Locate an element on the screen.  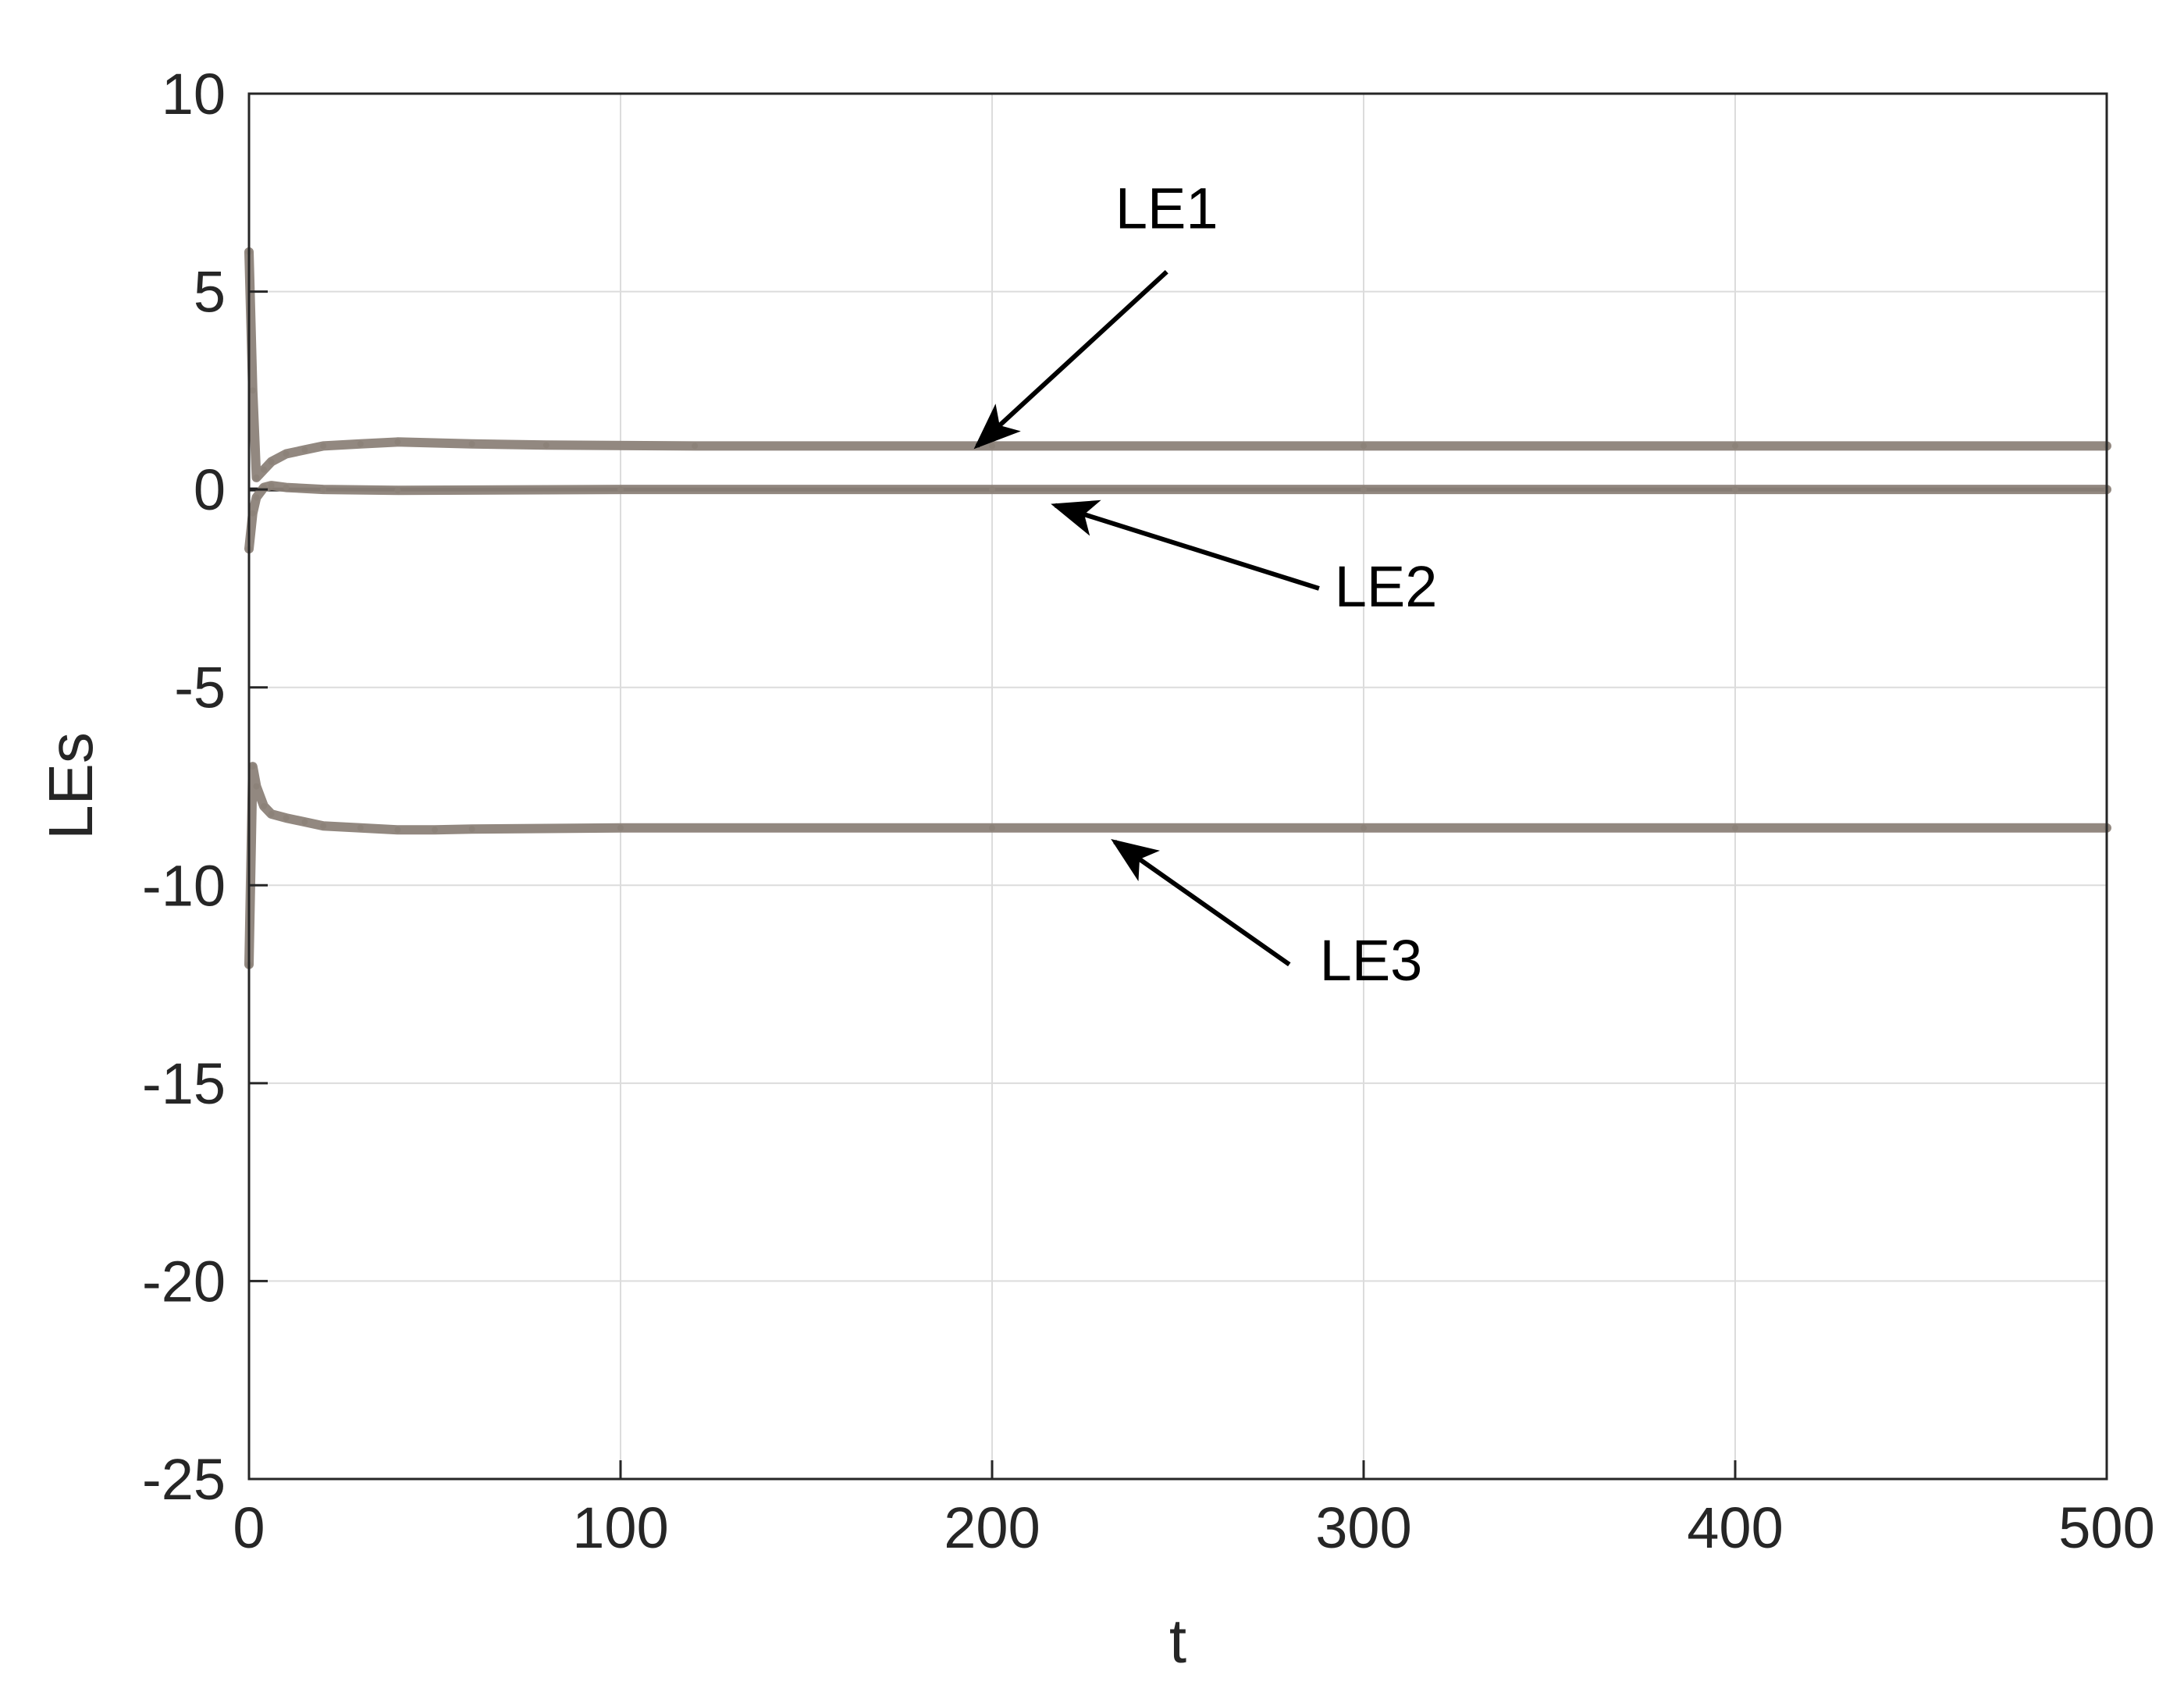
y-tick-label: 0 is located at coordinates (210, 489).